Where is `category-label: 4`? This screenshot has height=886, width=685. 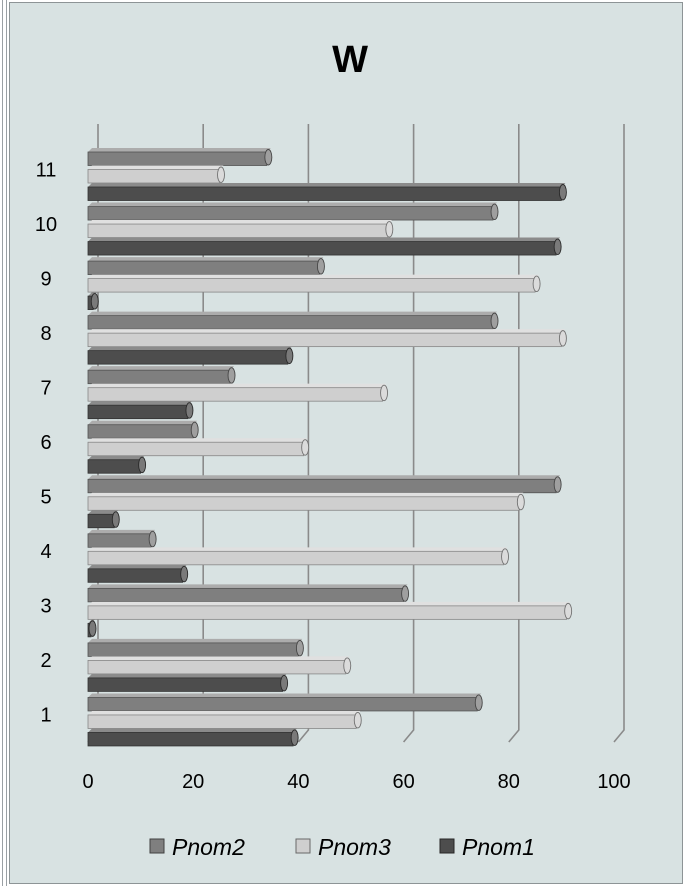
category-label: 4 is located at coordinates (45, 552).